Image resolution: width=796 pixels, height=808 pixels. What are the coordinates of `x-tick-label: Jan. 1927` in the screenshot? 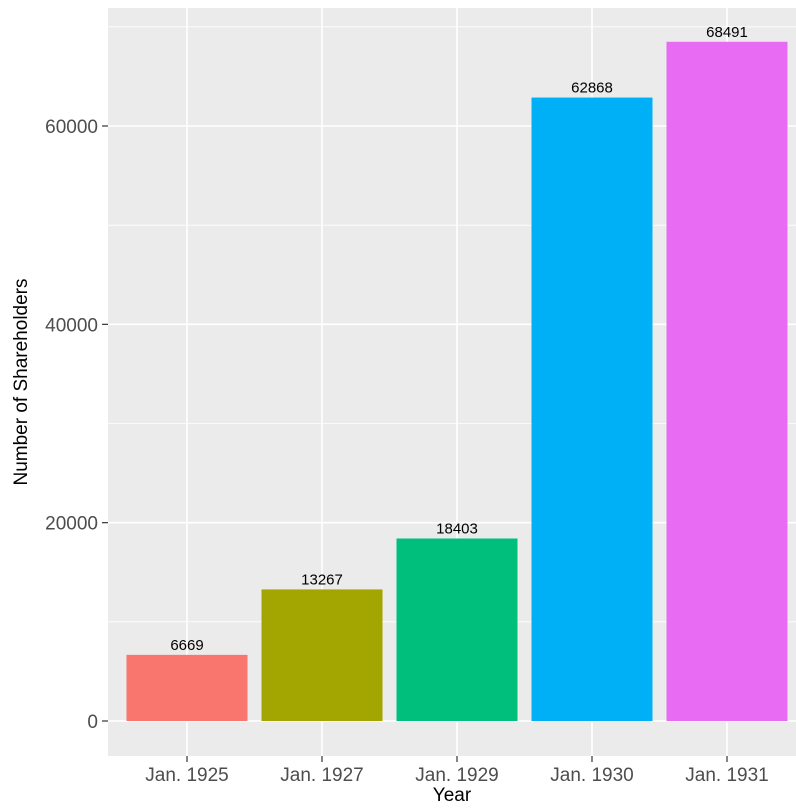 It's located at (321, 775).